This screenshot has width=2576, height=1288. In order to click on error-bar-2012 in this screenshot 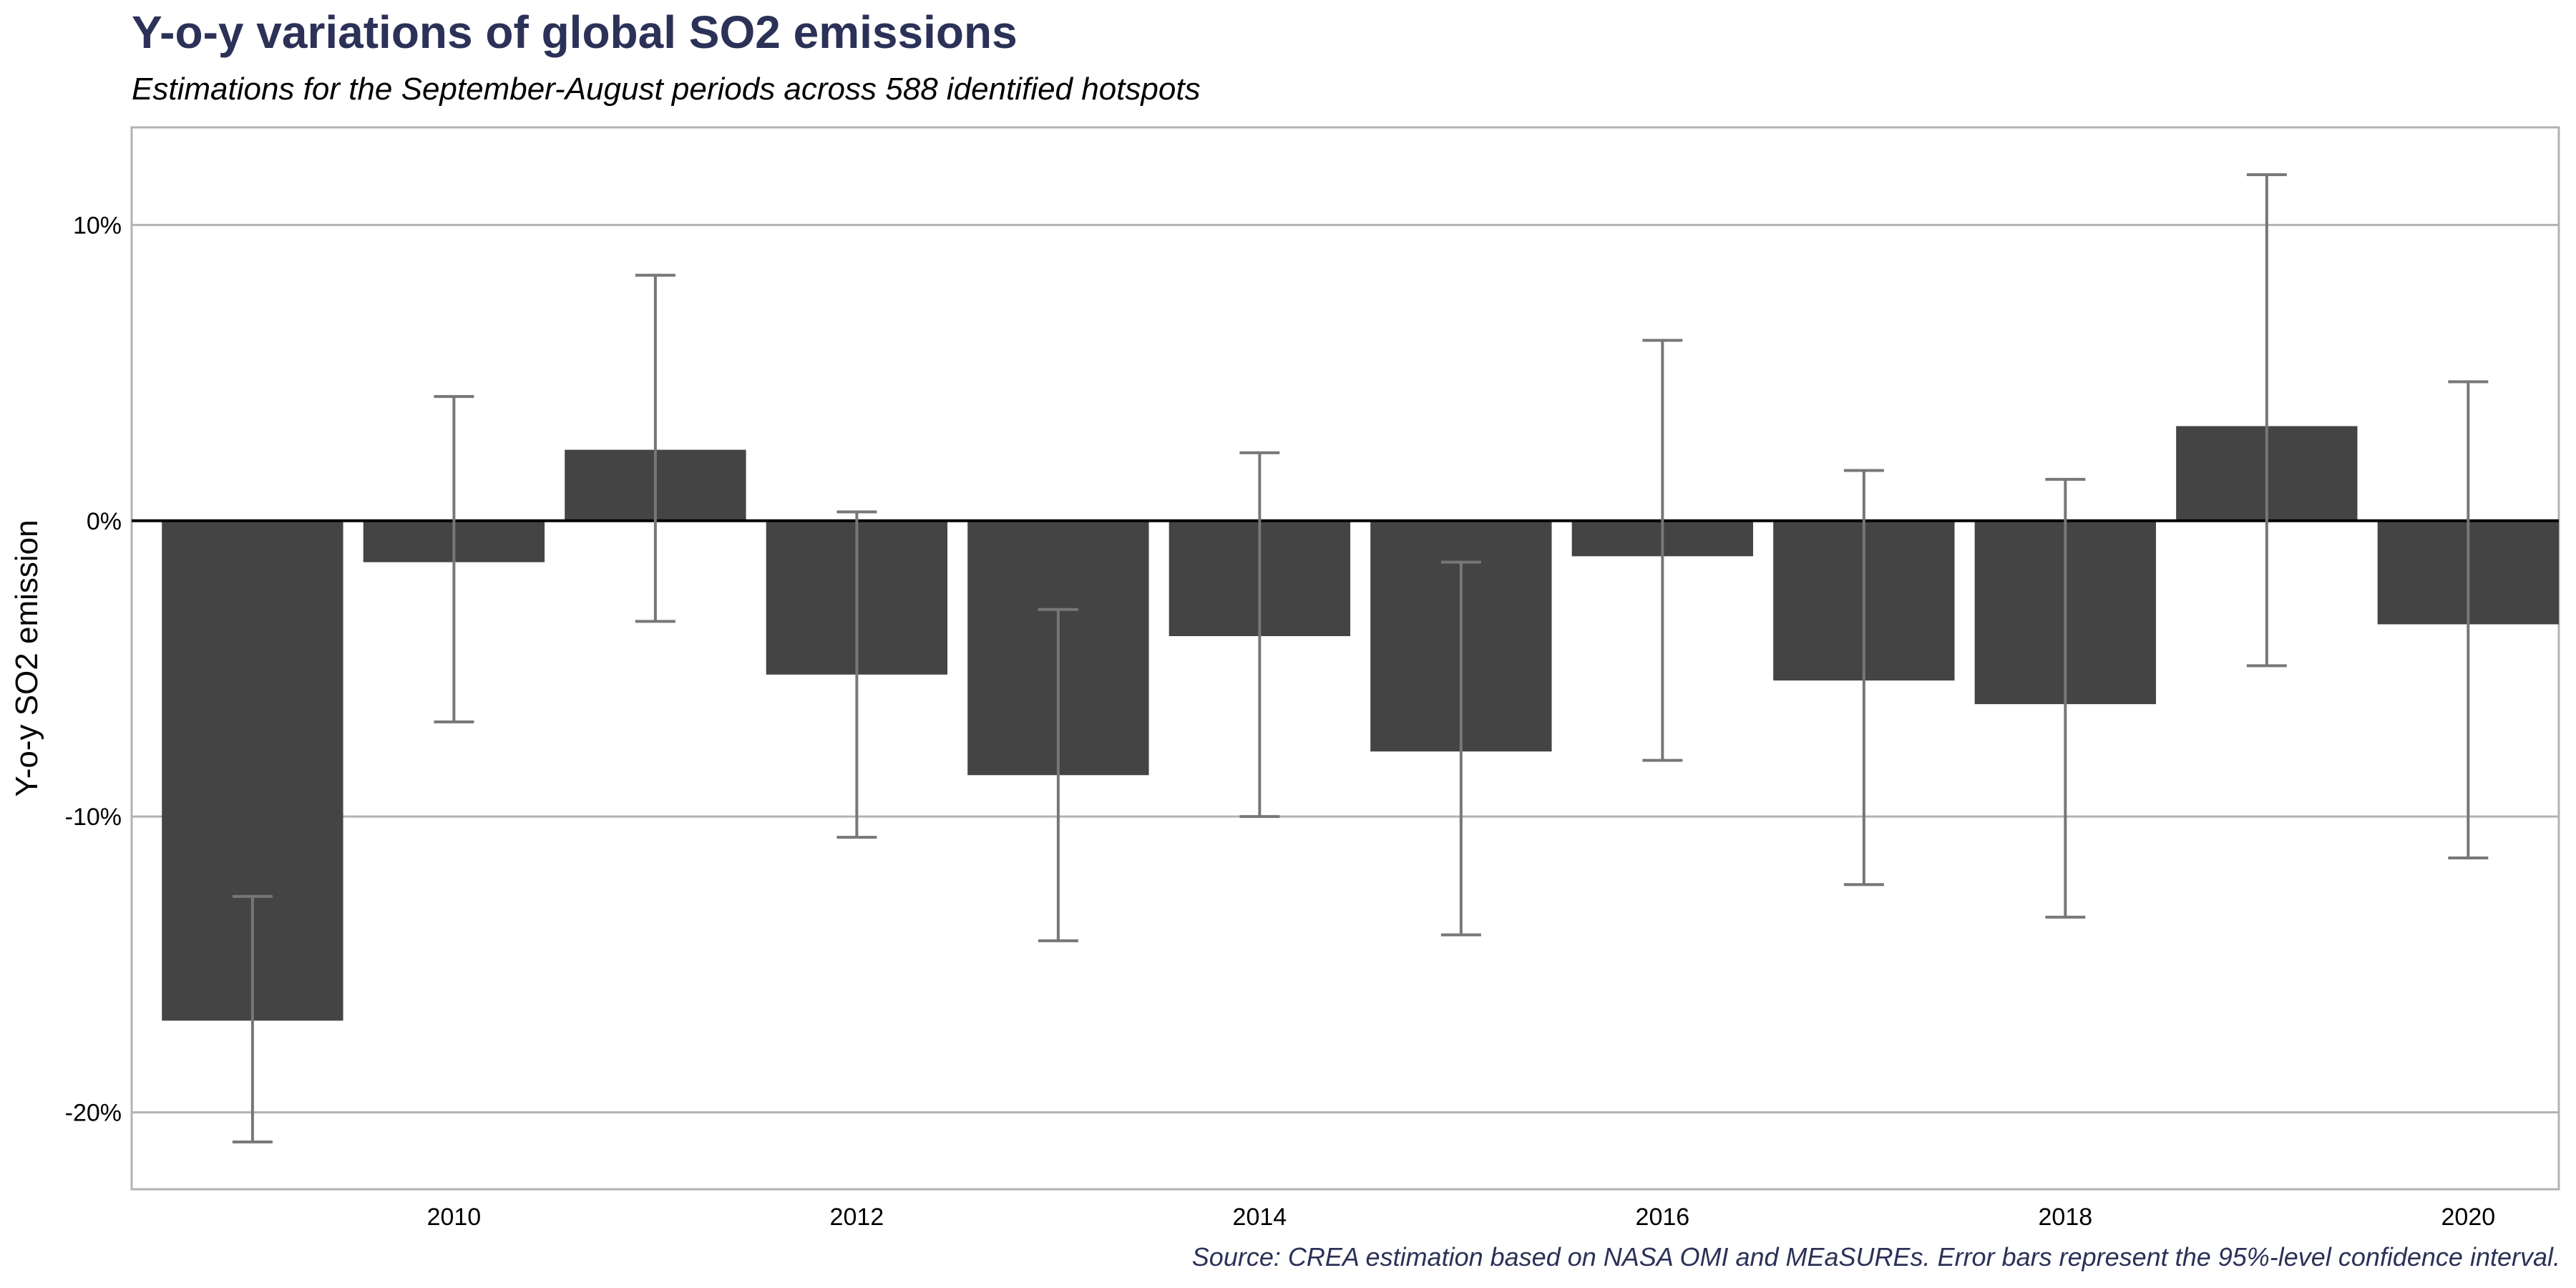, I will do `click(856, 674)`.